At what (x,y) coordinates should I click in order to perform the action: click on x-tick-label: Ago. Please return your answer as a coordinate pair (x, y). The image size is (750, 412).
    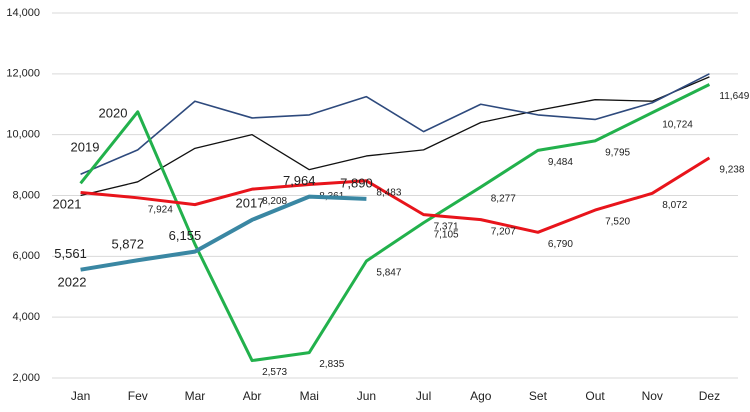
    Looking at the image, I should click on (481, 396).